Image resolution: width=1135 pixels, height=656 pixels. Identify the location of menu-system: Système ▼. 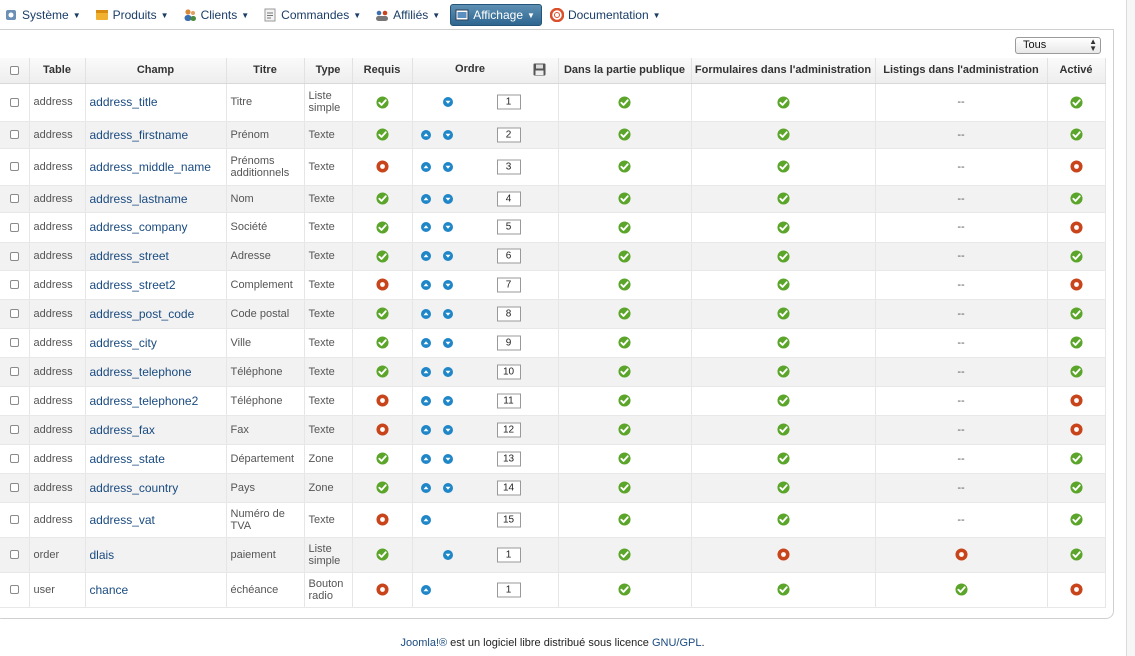
(43, 15).